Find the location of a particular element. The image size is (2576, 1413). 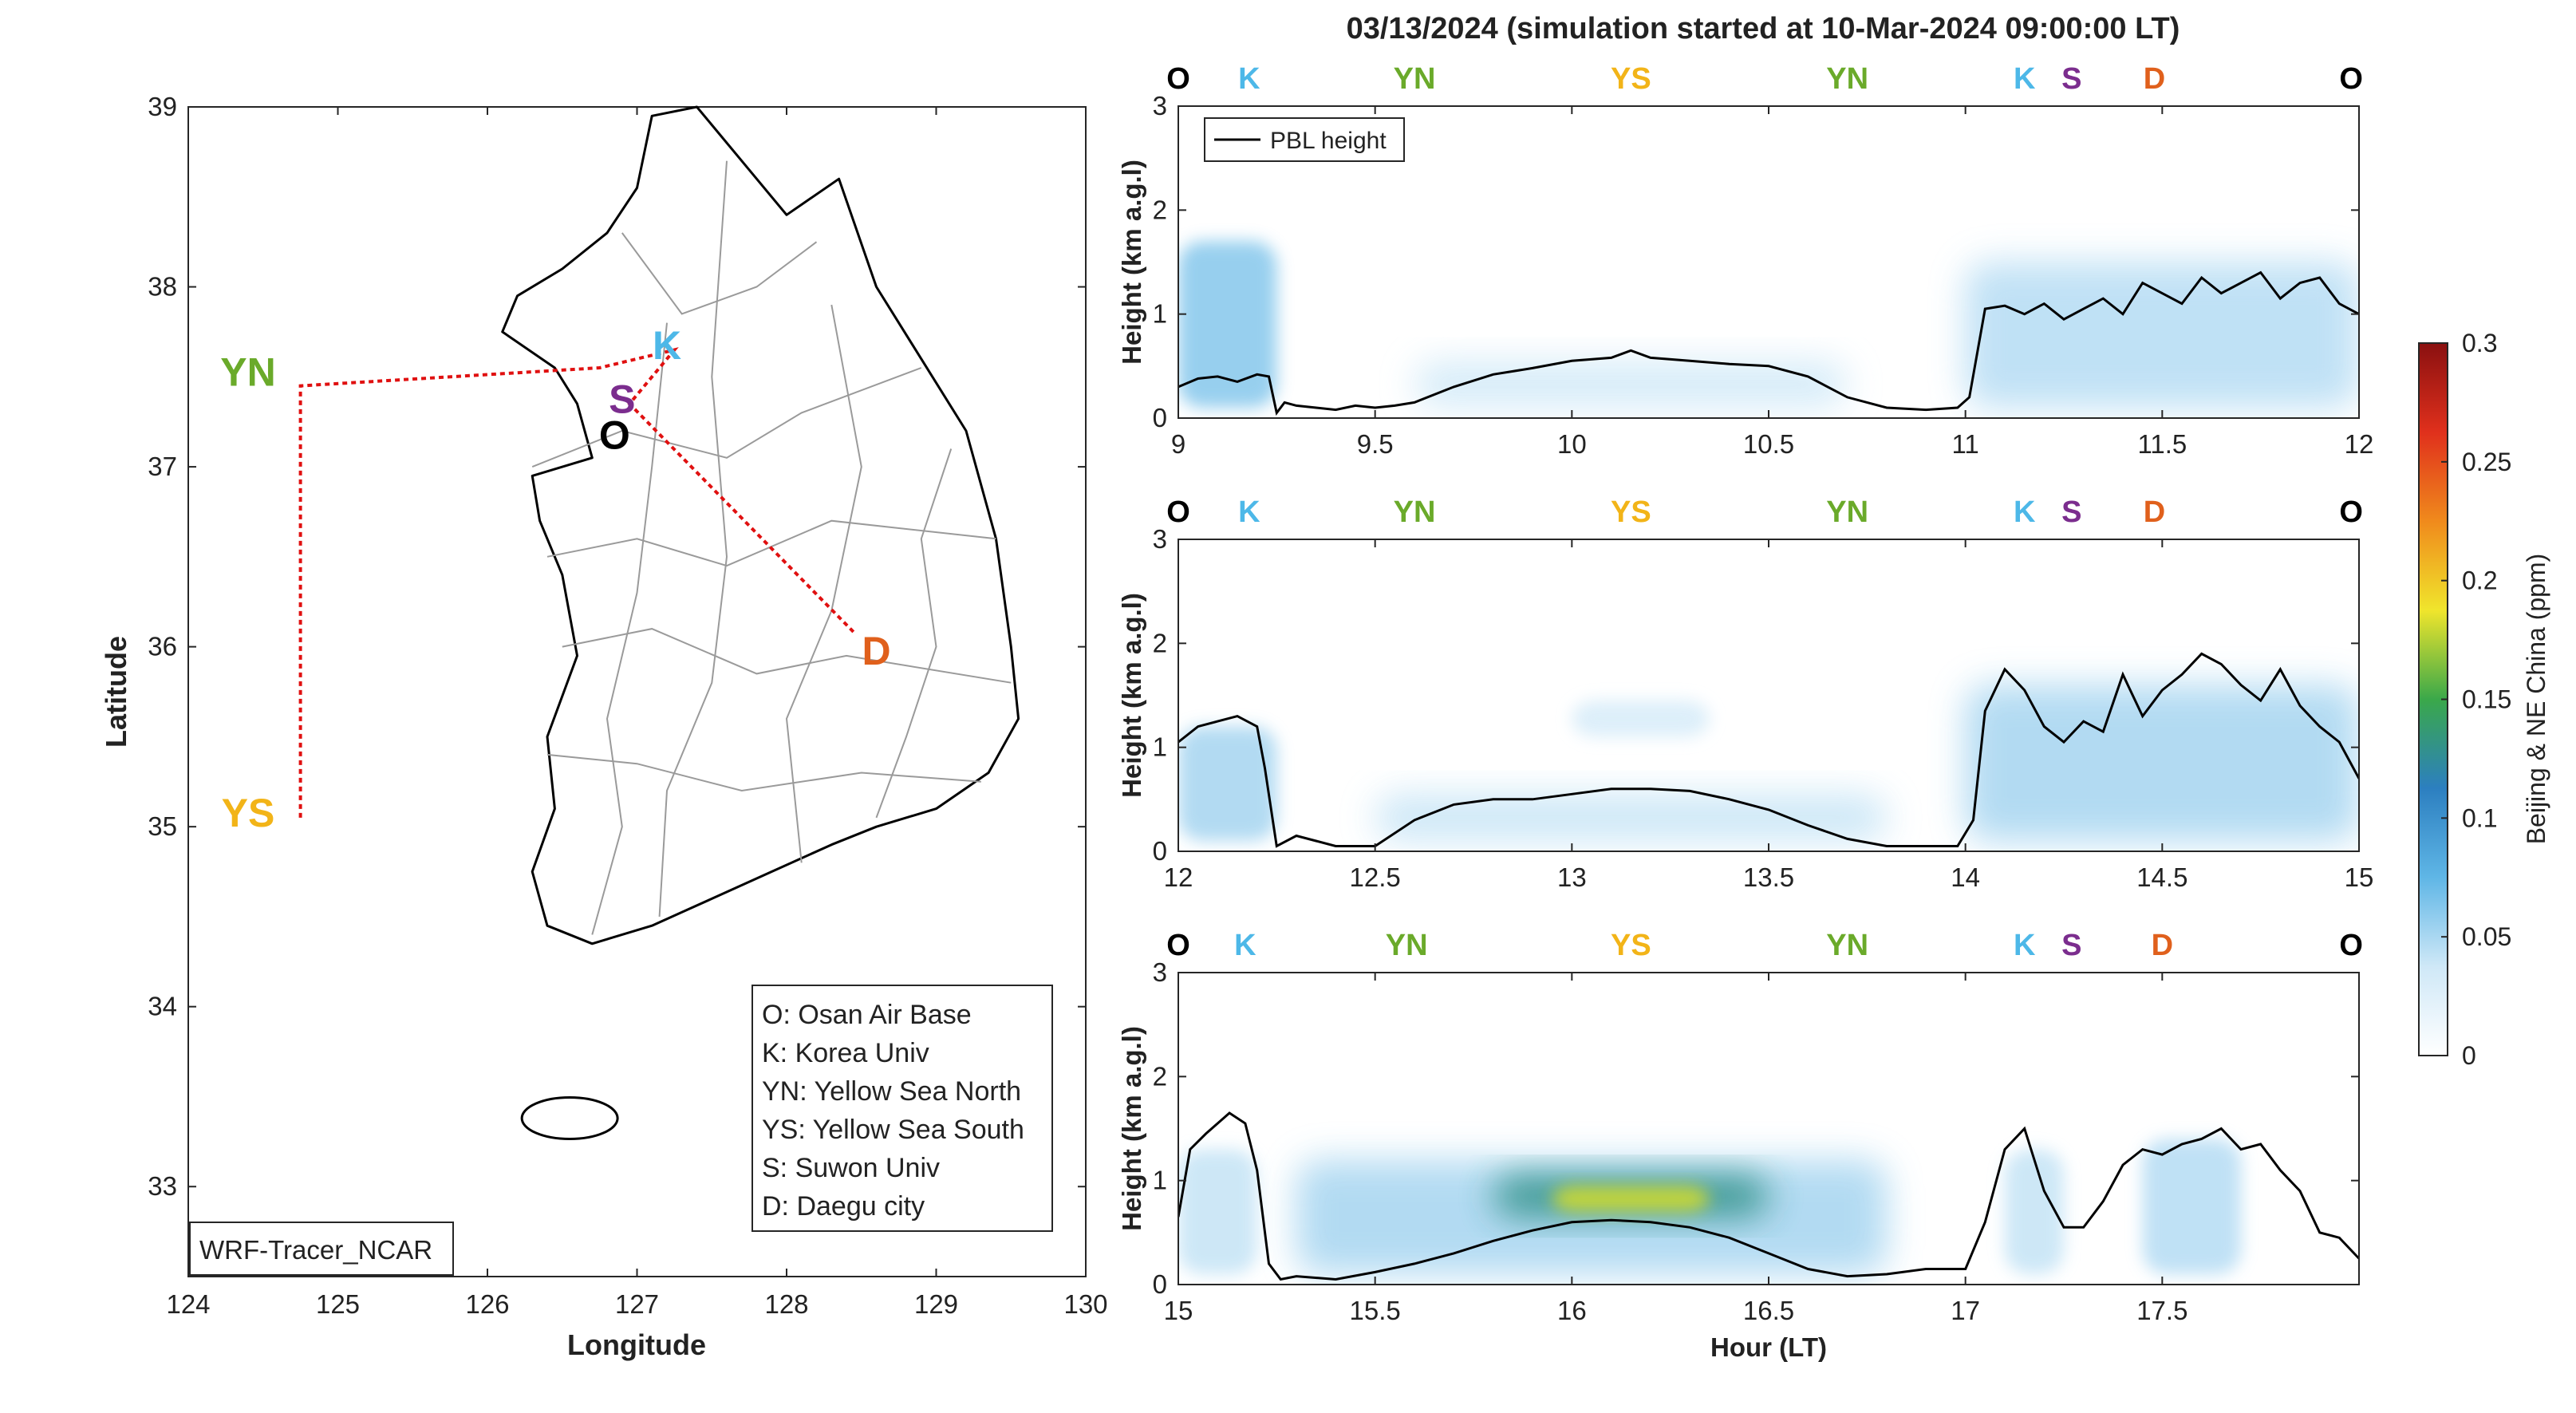

xtick-label: 9.5 is located at coordinates (1376, 444).